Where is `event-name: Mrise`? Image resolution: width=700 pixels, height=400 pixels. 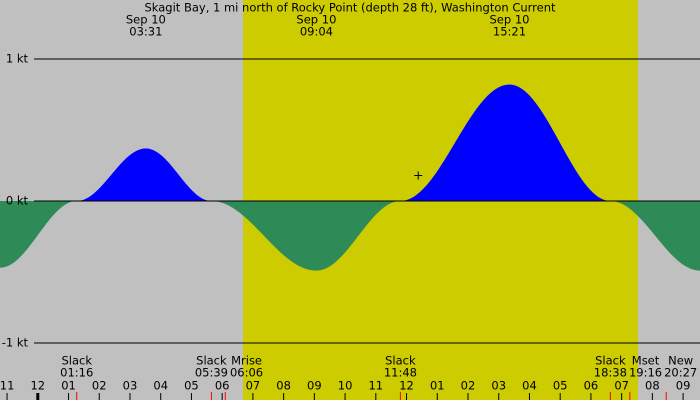
event-name: Mrise is located at coordinates (246, 361).